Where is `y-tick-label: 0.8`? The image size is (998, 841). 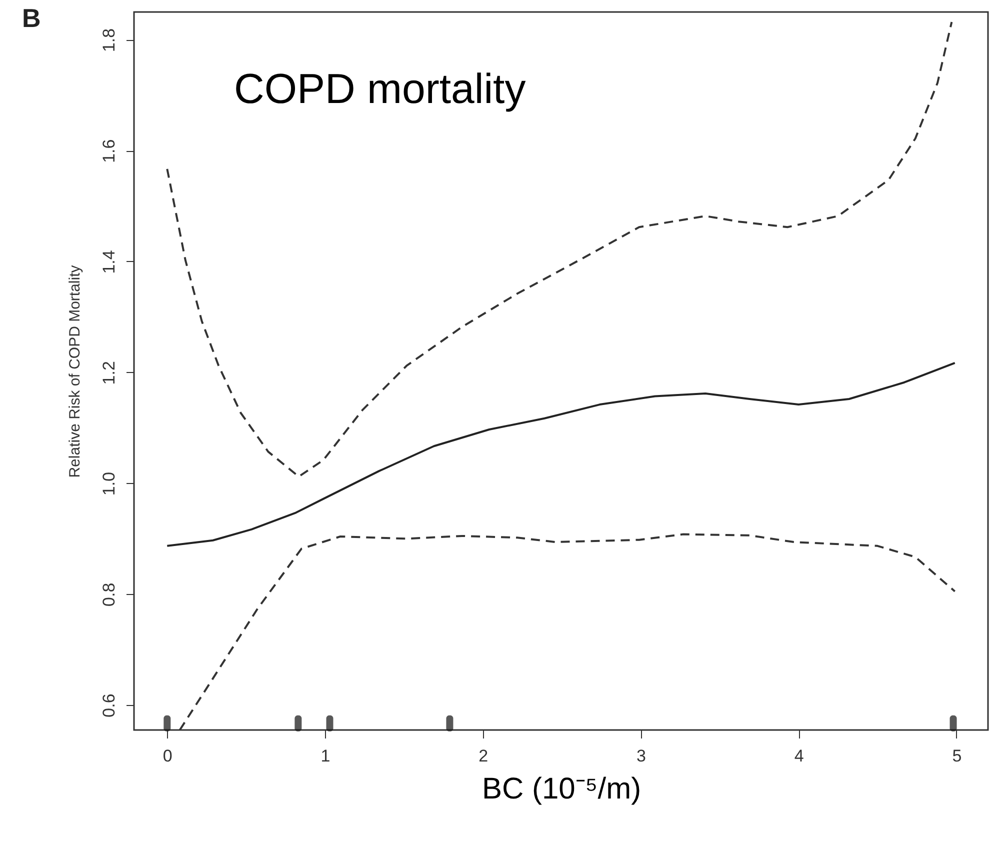
y-tick-label: 0.8 is located at coordinates (109, 594).